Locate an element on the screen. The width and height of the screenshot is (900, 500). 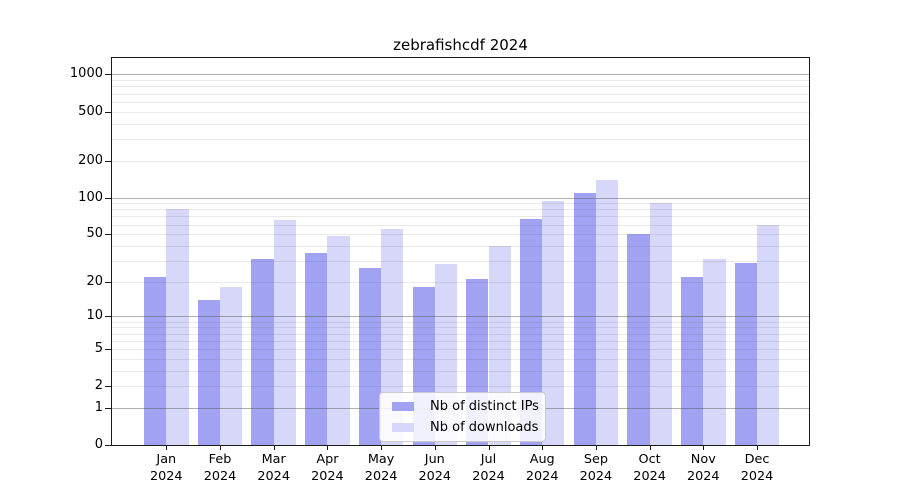
x-tick-label: Dec 2024 is located at coordinates (757, 468).